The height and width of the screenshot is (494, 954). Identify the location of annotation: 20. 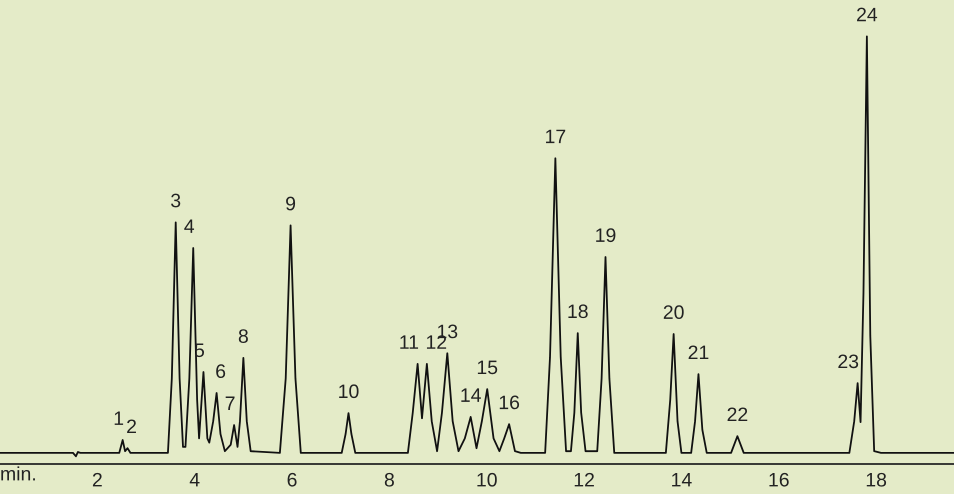
(674, 312).